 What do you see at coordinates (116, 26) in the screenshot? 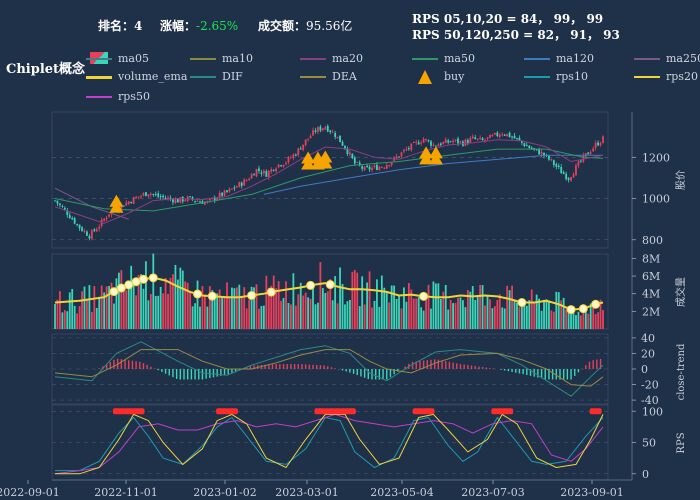
I see `rank-label: 排名：` at bounding box center [116, 26].